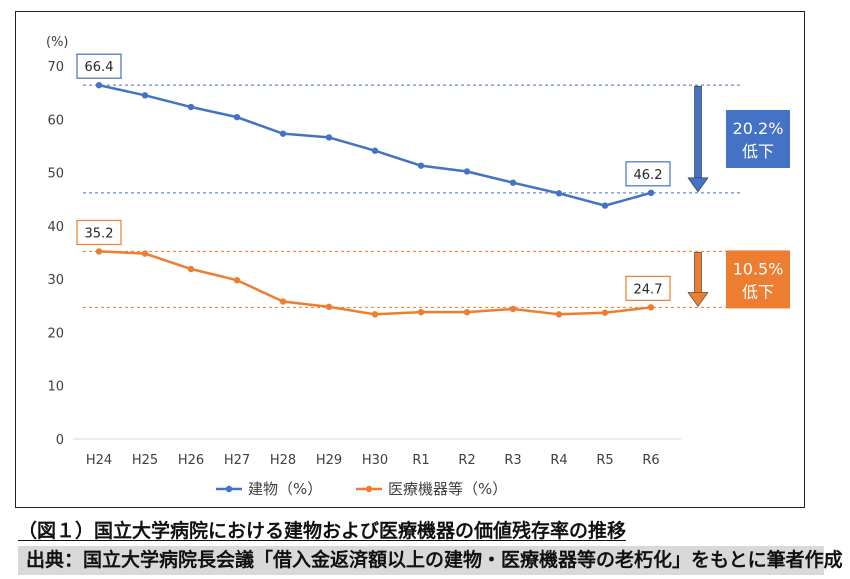 Image resolution: width=850 pixels, height=579 pixels. Describe the element at coordinates (512, 460) in the screenshot. I see `x-tick-label: R3` at that location.